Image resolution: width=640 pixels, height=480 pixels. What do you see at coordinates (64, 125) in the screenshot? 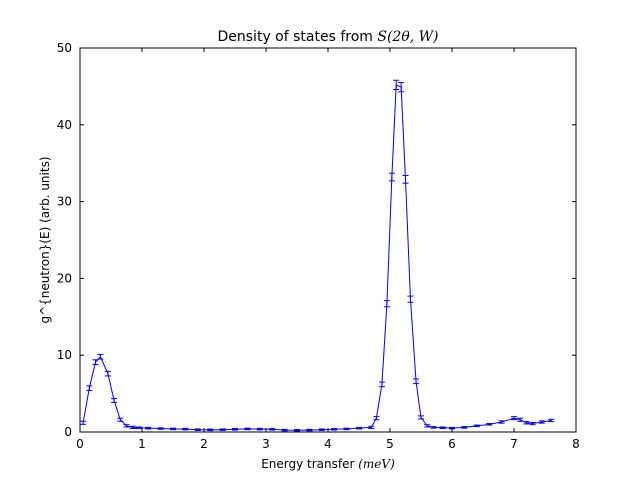
I see `y-tick-label: 40` at bounding box center [64, 125].